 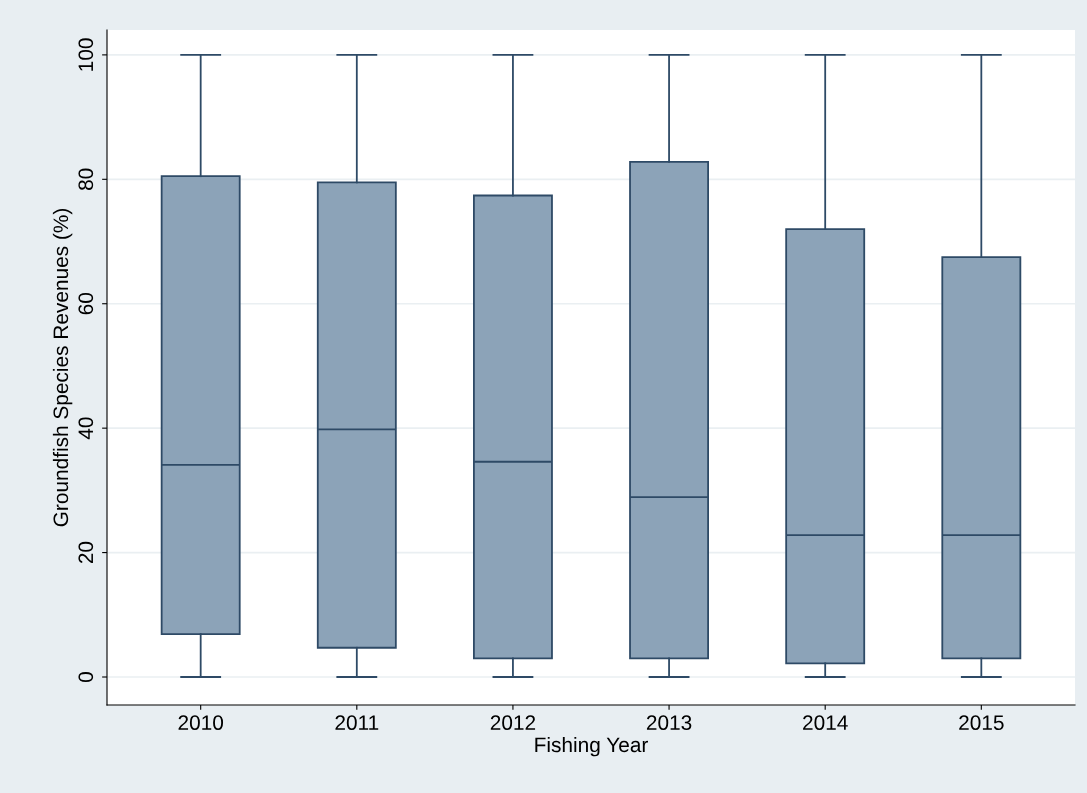 What do you see at coordinates (513, 723) in the screenshot?
I see `x-tick-label: 2012` at bounding box center [513, 723].